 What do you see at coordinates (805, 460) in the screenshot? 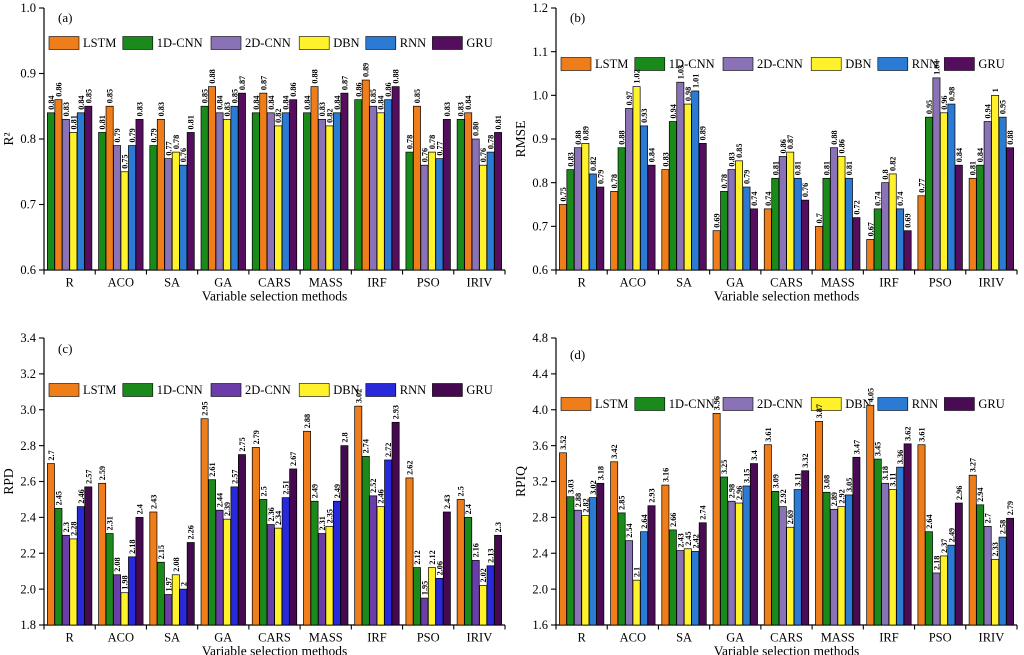
I see `bar-value-label: 3.32` at bounding box center [805, 460].